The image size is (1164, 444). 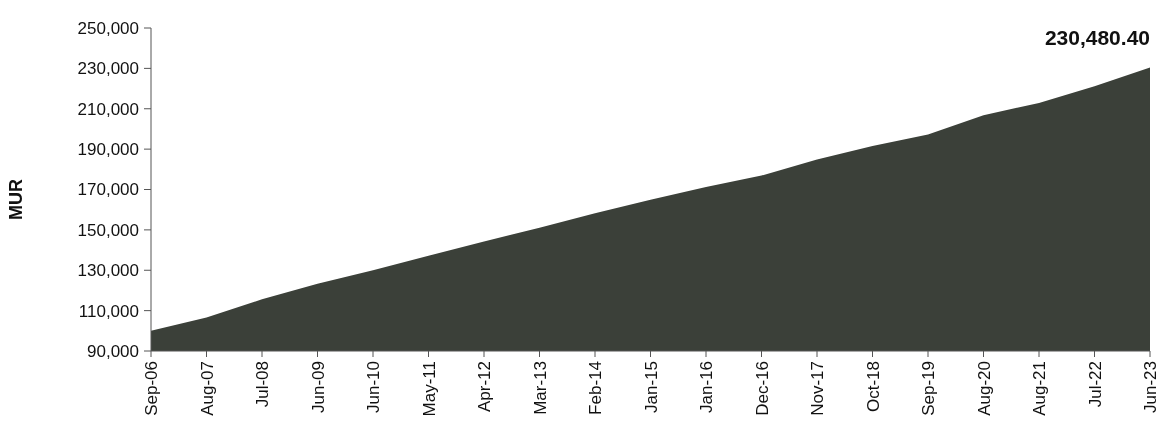 I want to click on x-tick-label: Jun-09, so click(x=318, y=387).